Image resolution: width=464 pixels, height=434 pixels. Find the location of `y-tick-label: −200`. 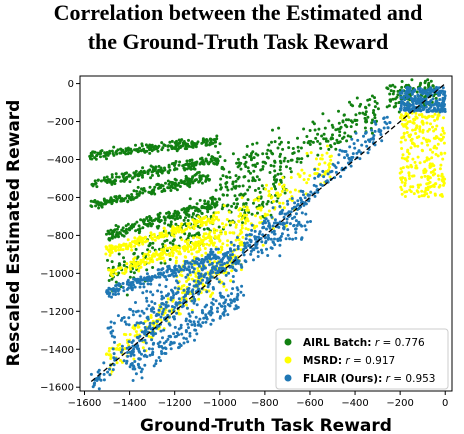

y-tick-label: −200 is located at coordinates (60, 122).